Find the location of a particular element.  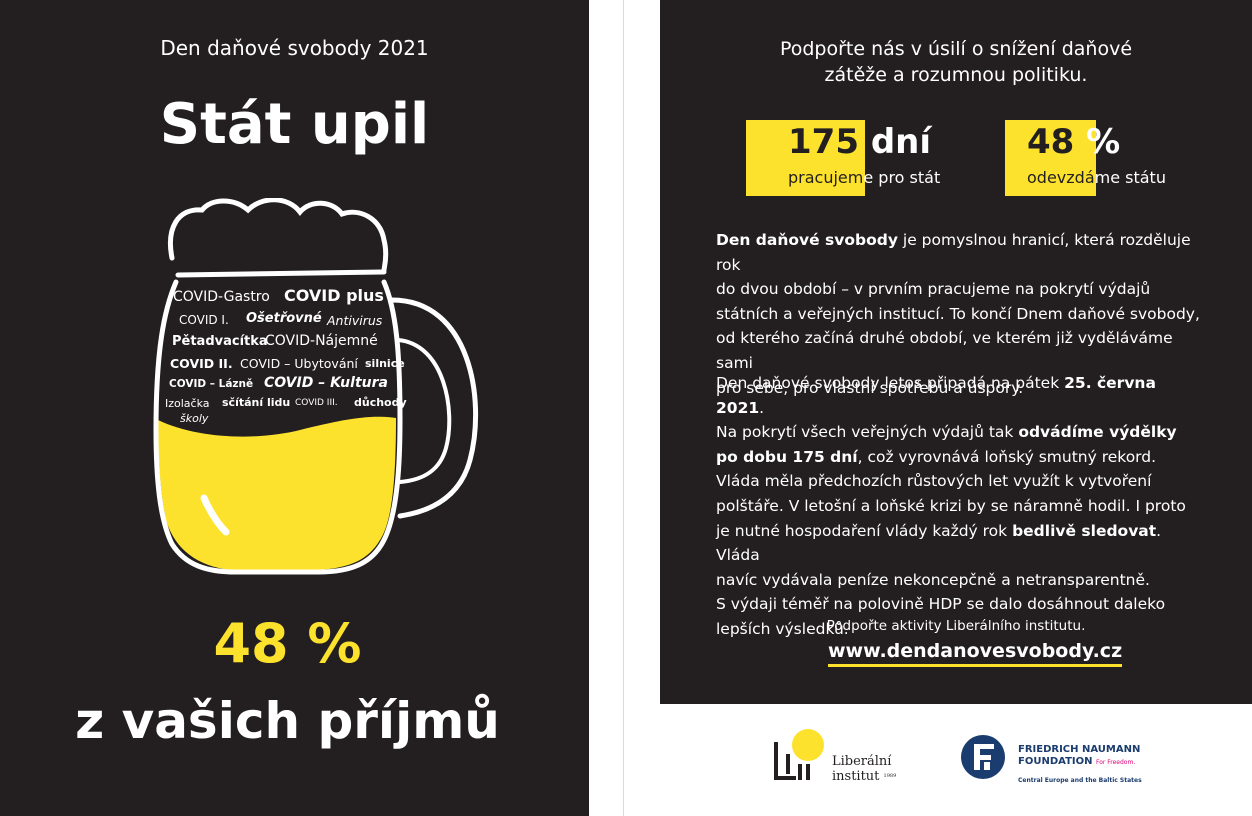

cloud-word: silnice is located at coordinates (385, 363).